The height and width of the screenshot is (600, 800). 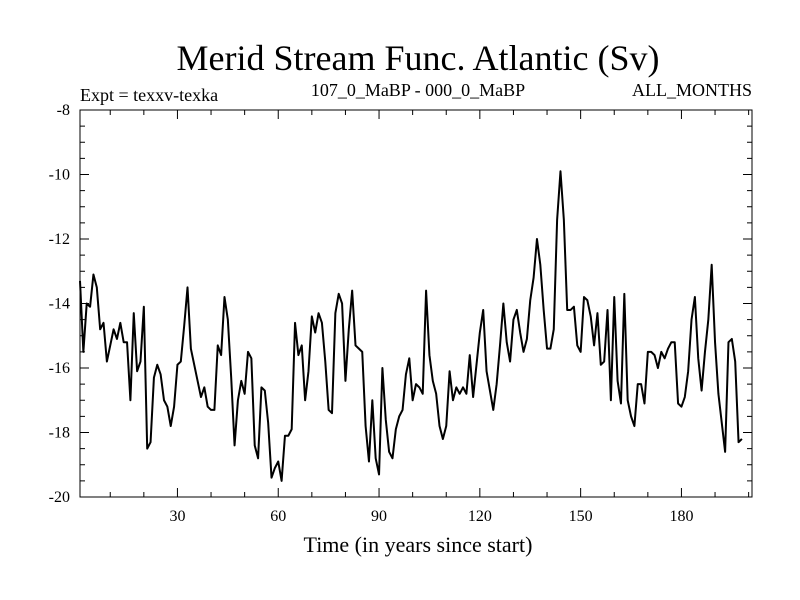 I want to click on x-tick-label: 180, so click(x=681, y=516).